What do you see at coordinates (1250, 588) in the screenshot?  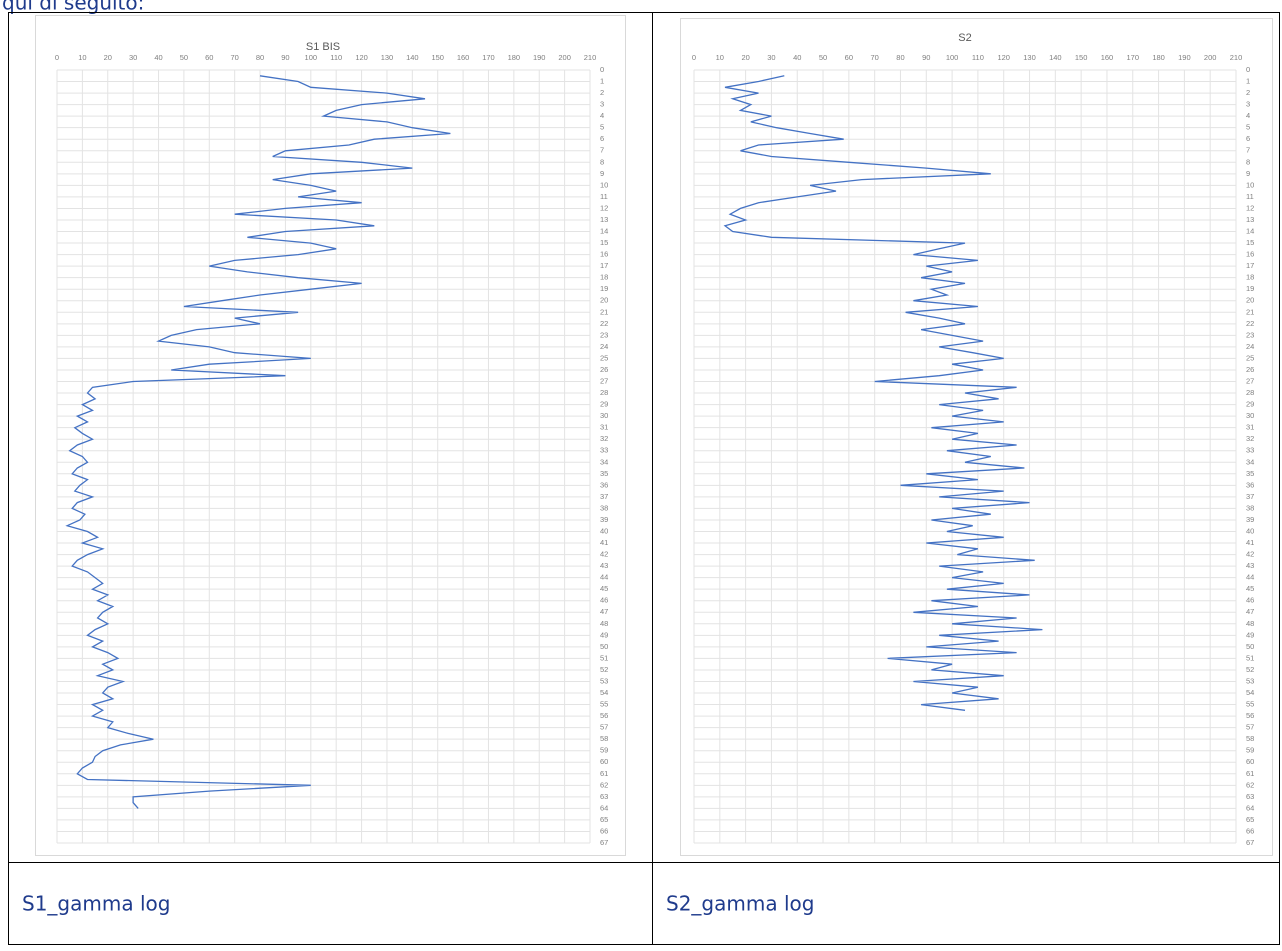 I see `depth-tick-label: 45` at bounding box center [1250, 588].